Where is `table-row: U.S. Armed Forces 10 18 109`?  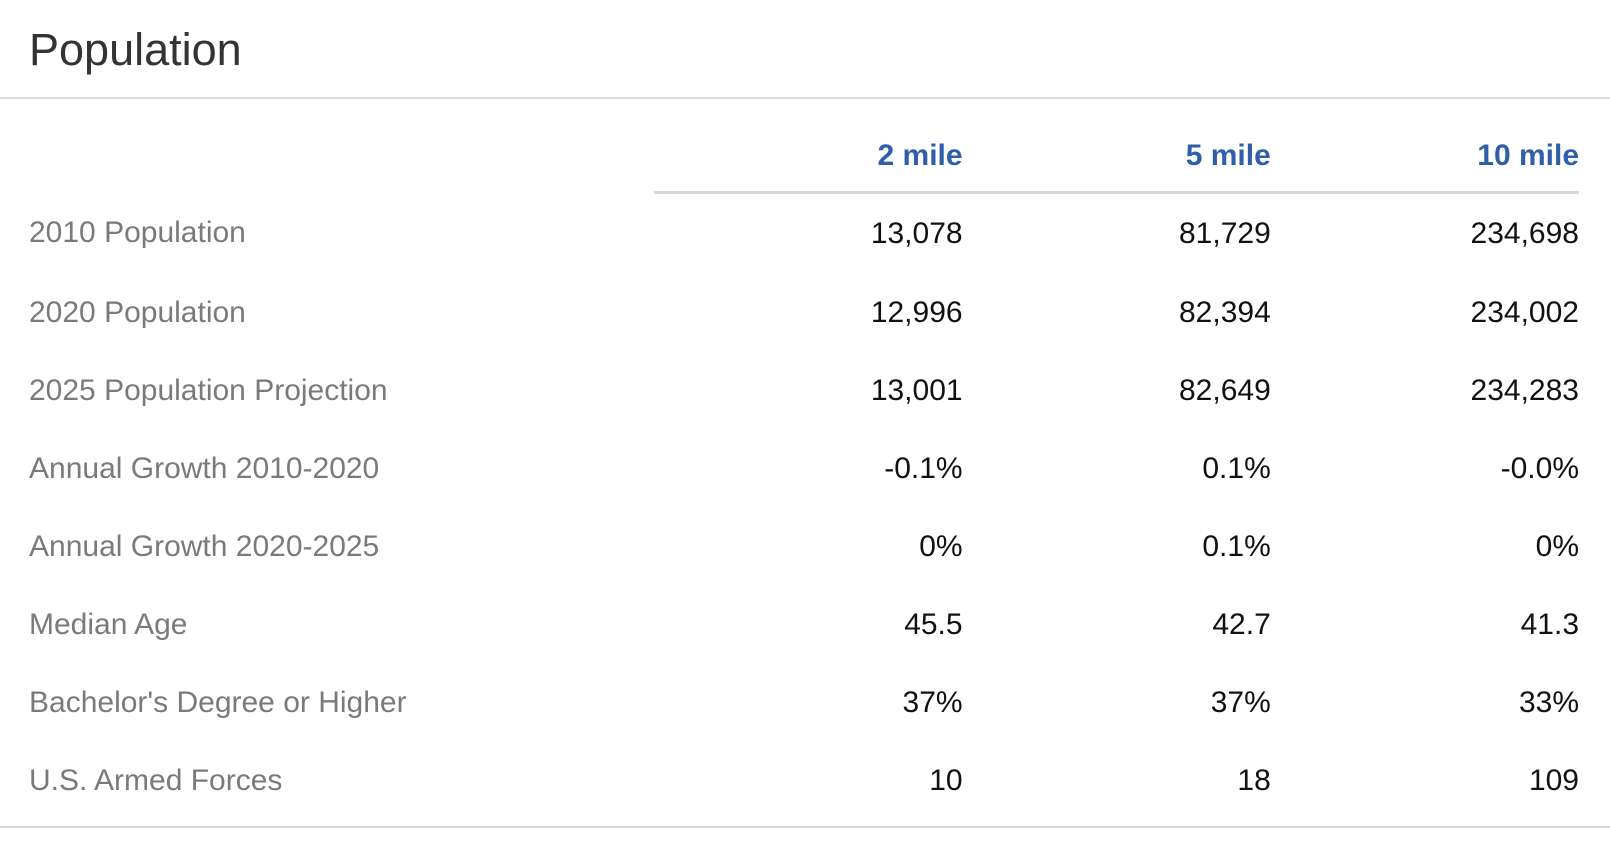 table-row: U.S. Armed Forces 10 18 109 is located at coordinates (804, 781).